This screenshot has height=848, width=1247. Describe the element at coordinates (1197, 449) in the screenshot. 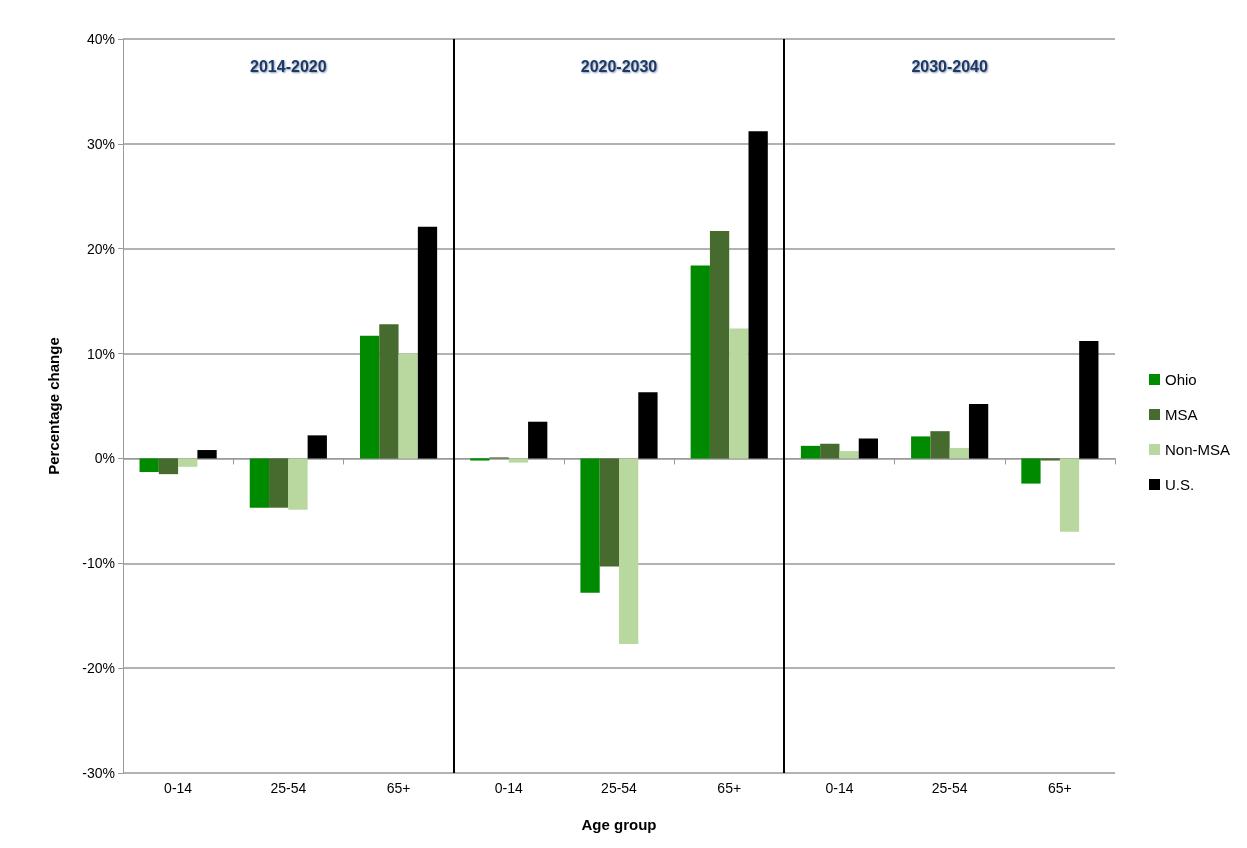

I see `legend-label: Non-MSA` at that location.